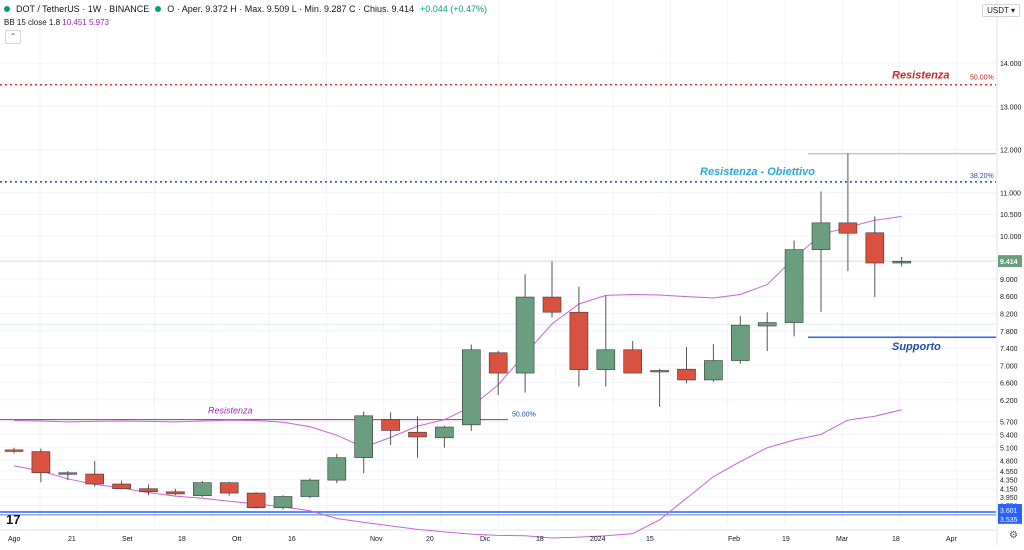 The image size is (1024, 550). Describe the element at coordinates (842, 539) in the screenshot. I see `time-axis-label: Mar` at that location.